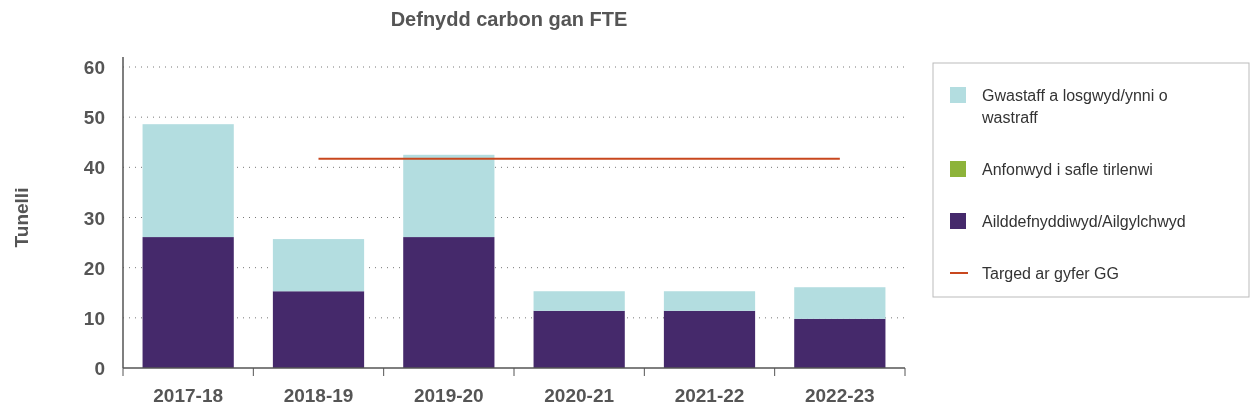 This screenshot has width=1253, height=417. Describe the element at coordinates (839, 395) in the screenshot. I see `x-tick-label: 2022-23` at that location.